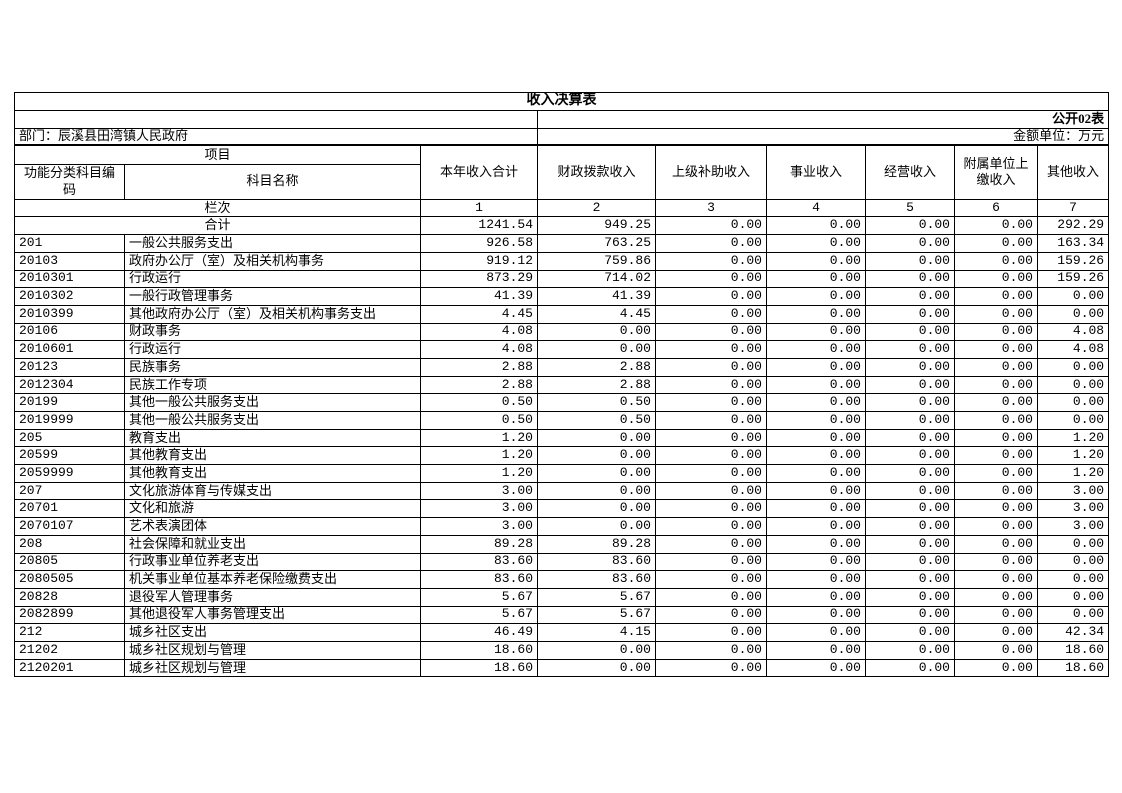 Image resolution: width=1122 pixels, height=793 pixels. What do you see at coordinates (272, 279) in the screenshot?
I see `row-name-cell: 行政运行` at bounding box center [272, 279].